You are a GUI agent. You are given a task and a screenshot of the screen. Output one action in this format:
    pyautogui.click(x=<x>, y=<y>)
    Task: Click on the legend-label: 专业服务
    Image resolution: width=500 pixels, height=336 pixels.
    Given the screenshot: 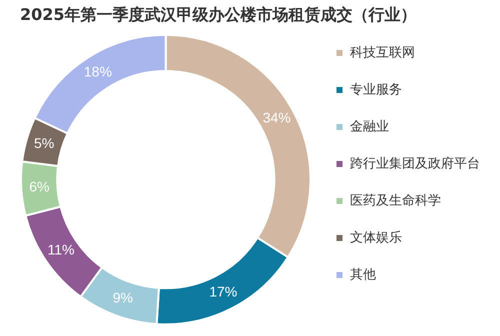 What is the action you would take?
    pyautogui.click(x=376, y=90)
    